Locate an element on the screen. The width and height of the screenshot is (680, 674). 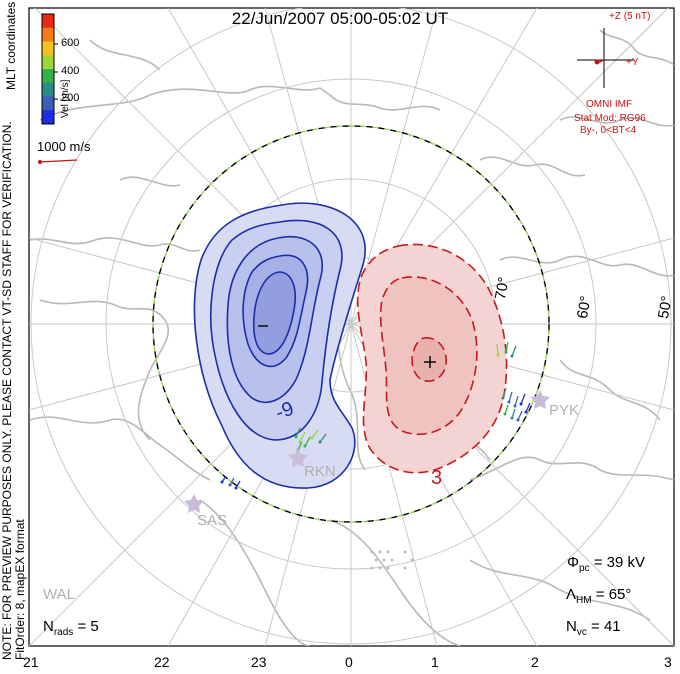
mlt-tick-23: 23 is located at coordinates (259, 662).